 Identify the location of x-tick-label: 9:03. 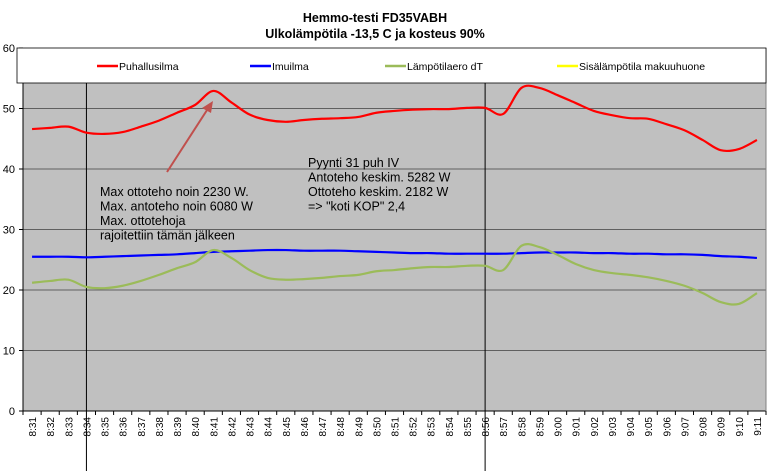
(613, 427).